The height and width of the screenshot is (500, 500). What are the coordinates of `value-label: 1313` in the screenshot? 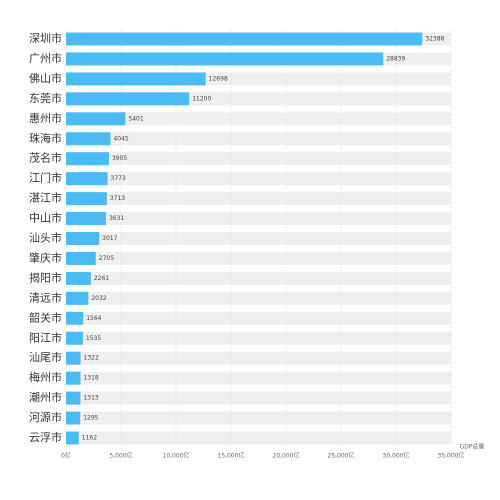 It's located at (90, 398).